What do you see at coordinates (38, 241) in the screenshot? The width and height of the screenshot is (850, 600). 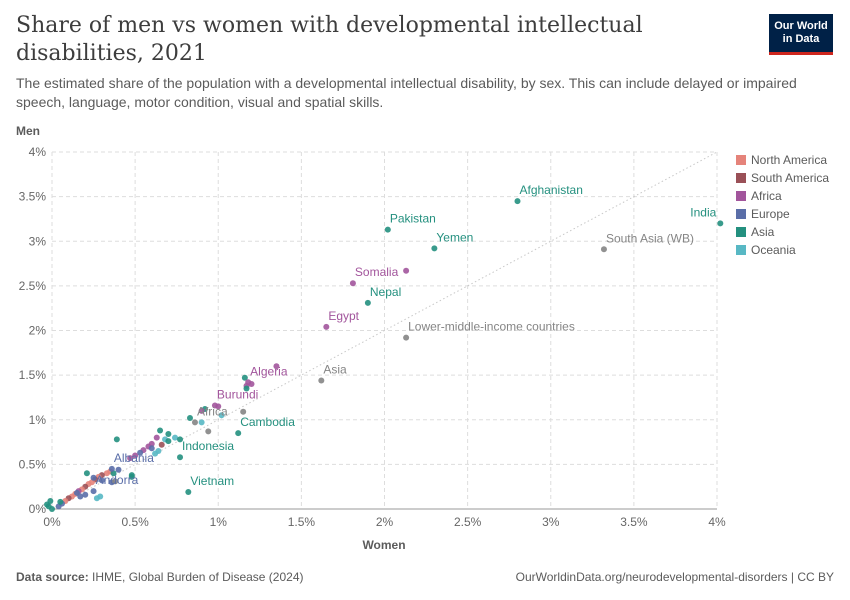 I see `y-tick-label: 3%` at bounding box center [38, 241].